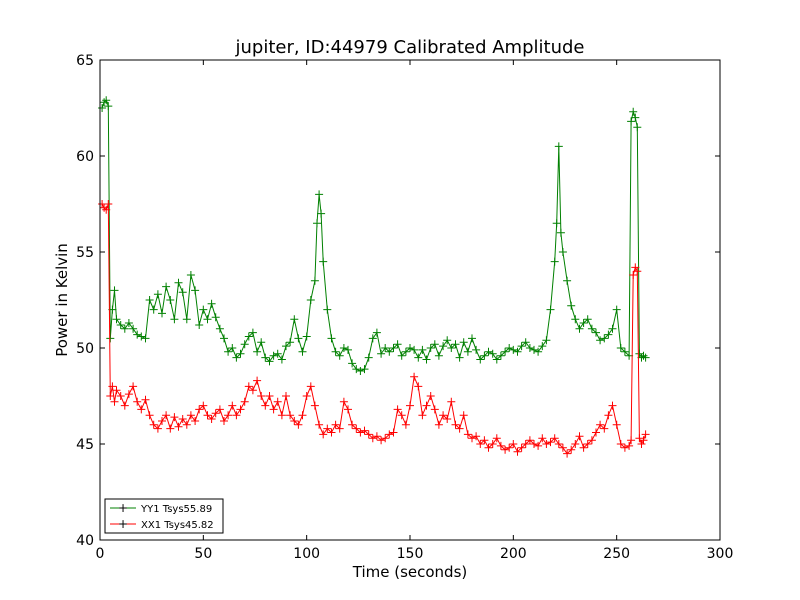 The width and height of the screenshot is (800, 600). Describe the element at coordinates (85, 253) in the screenshot. I see `y-tick-label: 55` at that location.